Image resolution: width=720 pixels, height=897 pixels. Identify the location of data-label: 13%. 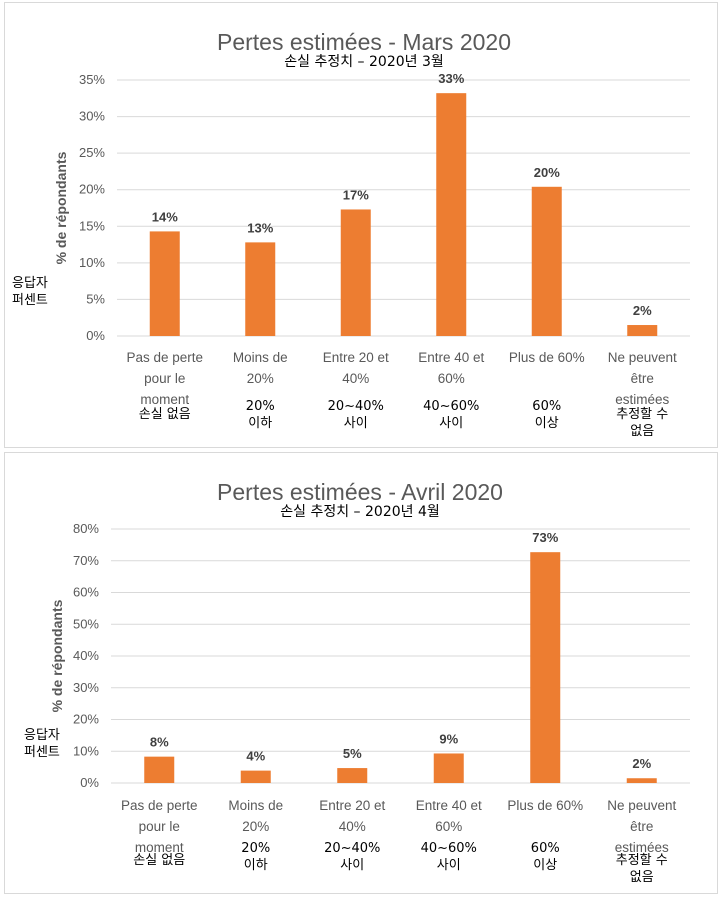
(260, 227).